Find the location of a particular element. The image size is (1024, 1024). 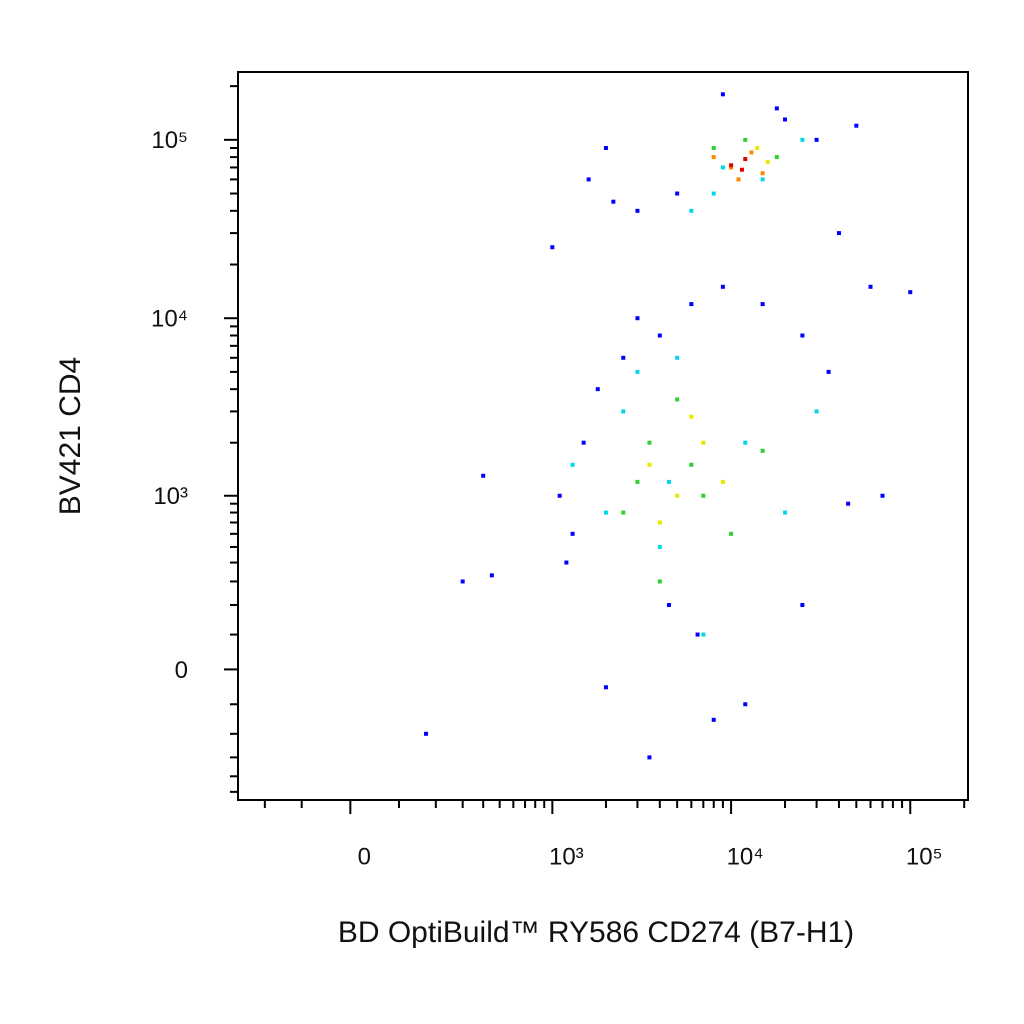

y-axis-label: BV421 CD4 is located at coordinates (70, 436).